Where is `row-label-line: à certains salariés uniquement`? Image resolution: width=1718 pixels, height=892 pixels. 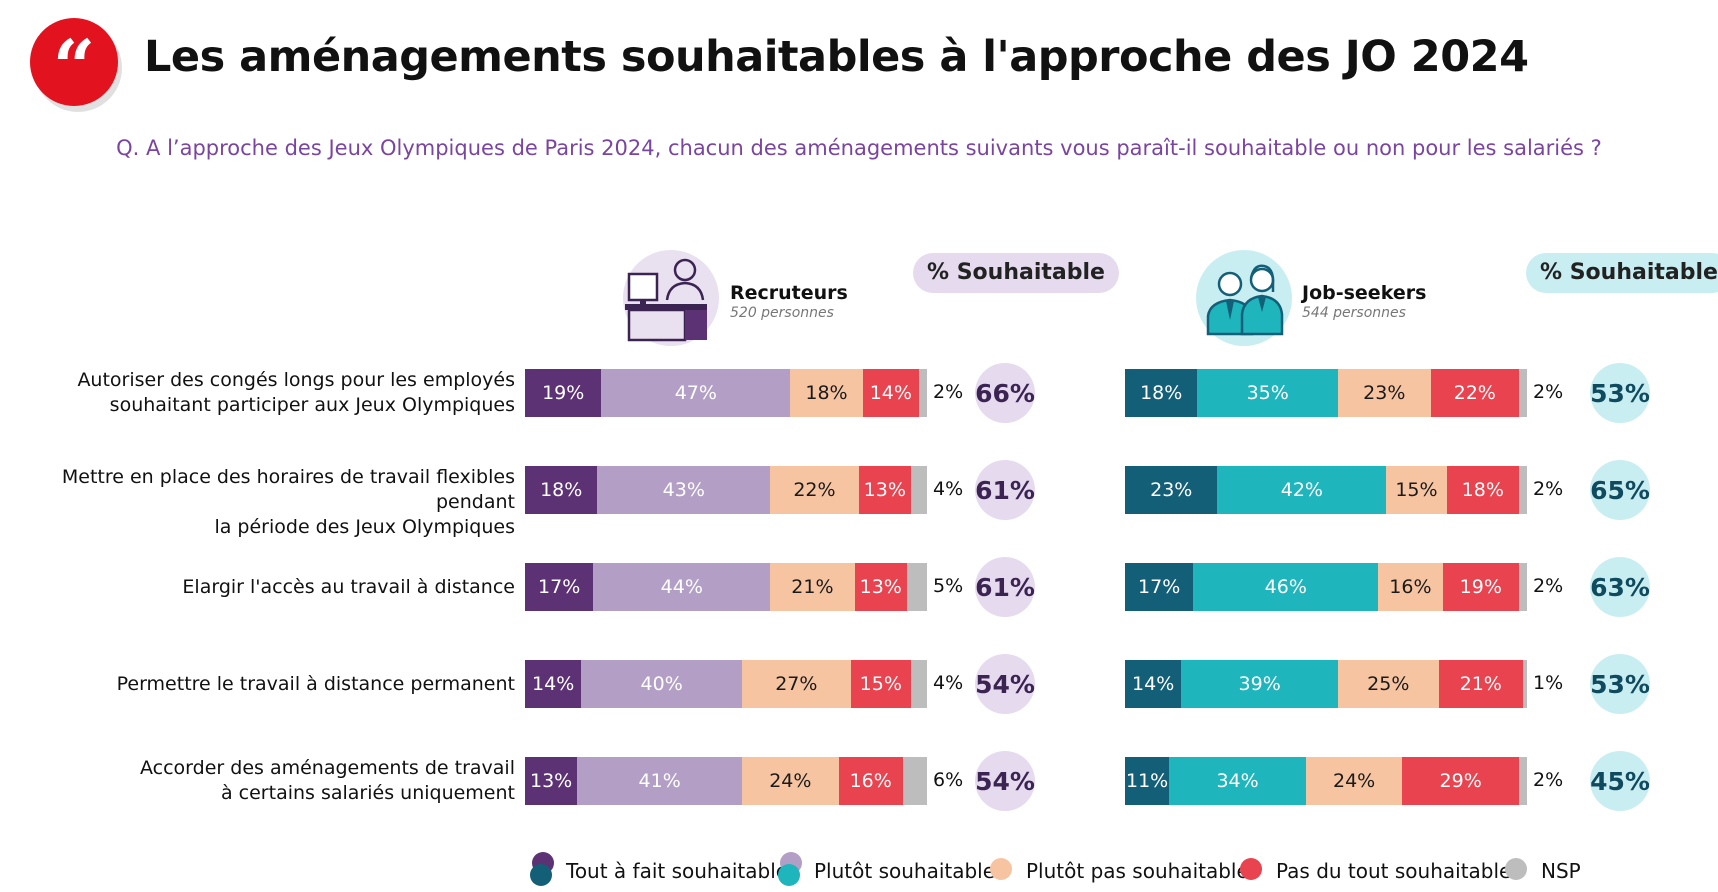 row-label-line: à certains salariés uniquement is located at coordinates (367, 793).